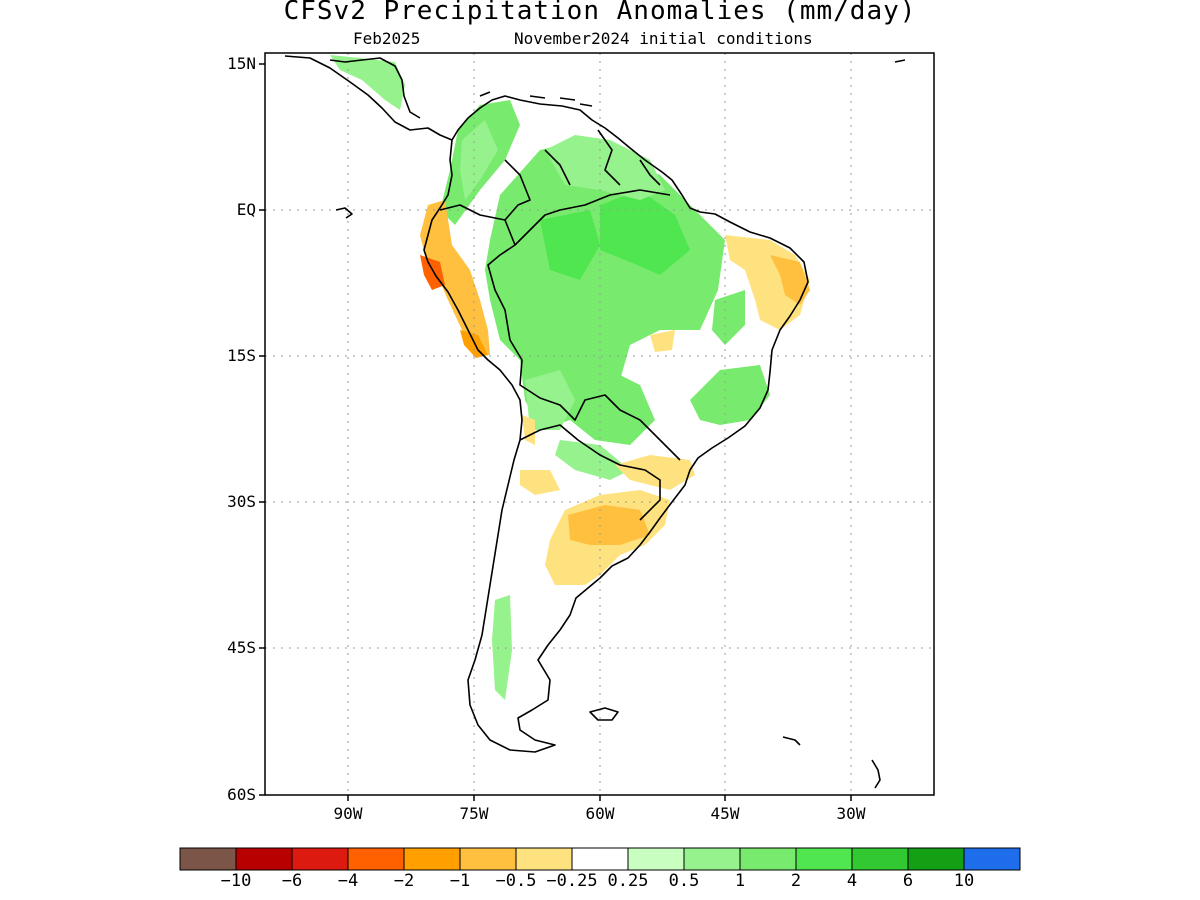 The image size is (1200, 900). What do you see at coordinates (663, 38) in the screenshot?
I see `initial-conditions: November2024 initial conditions` at bounding box center [663, 38].